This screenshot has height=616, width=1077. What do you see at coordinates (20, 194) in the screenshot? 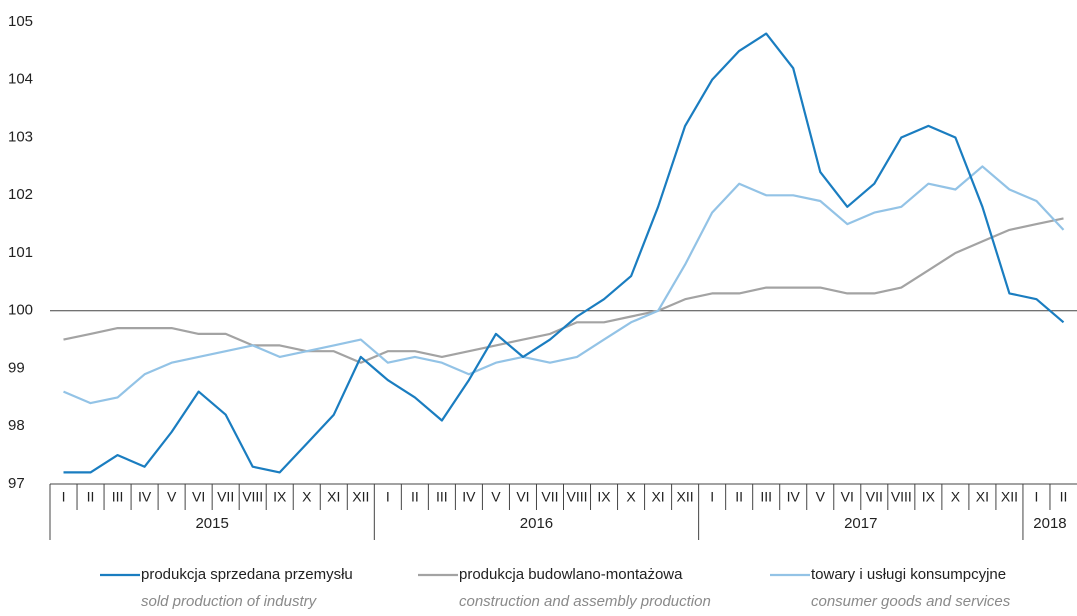
I see `y-tick-label: 102` at bounding box center [20, 194].